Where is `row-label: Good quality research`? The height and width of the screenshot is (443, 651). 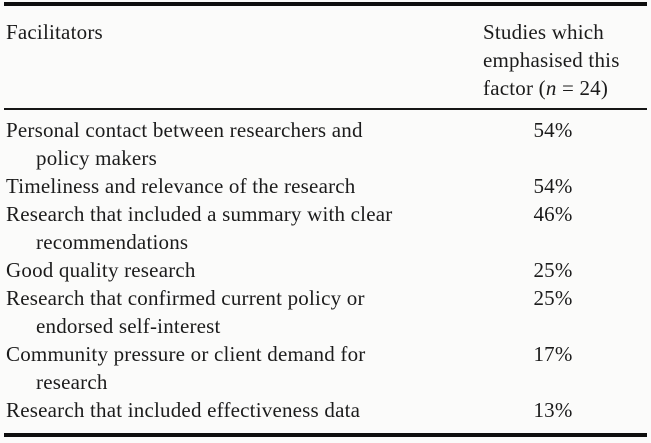 row-label: Good quality research is located at coordinates (240, 270).